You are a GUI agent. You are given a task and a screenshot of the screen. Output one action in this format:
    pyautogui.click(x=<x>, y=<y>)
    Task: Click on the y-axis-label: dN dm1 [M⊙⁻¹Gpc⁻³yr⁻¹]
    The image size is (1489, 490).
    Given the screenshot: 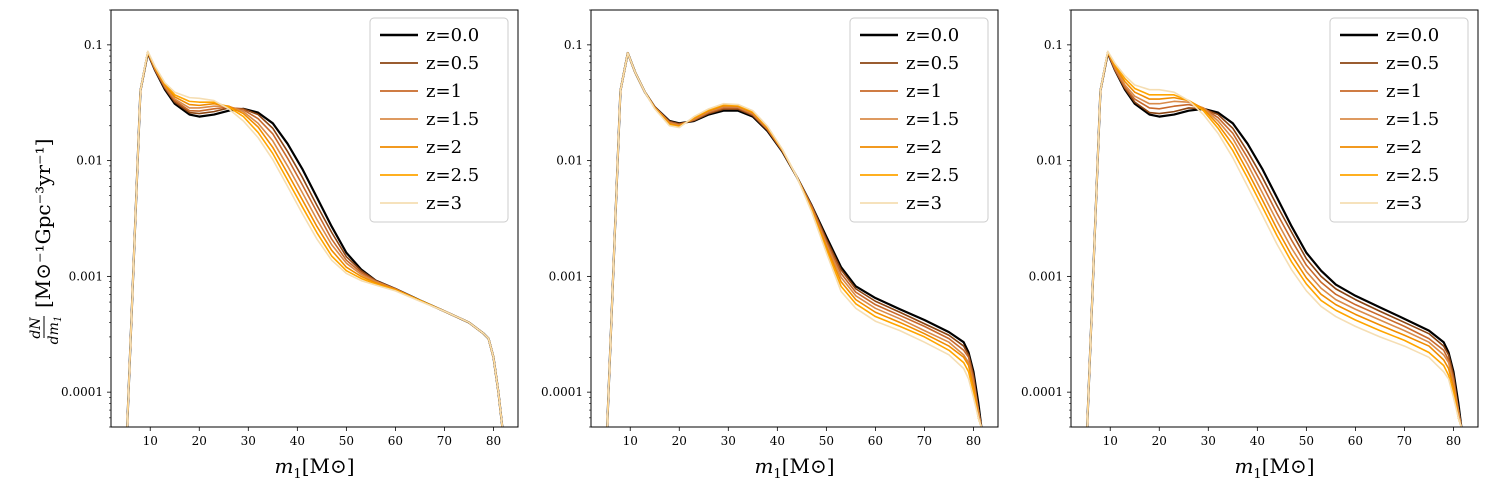 What is the action you would take?
    pyautogui.click(x=46, y=242)
    